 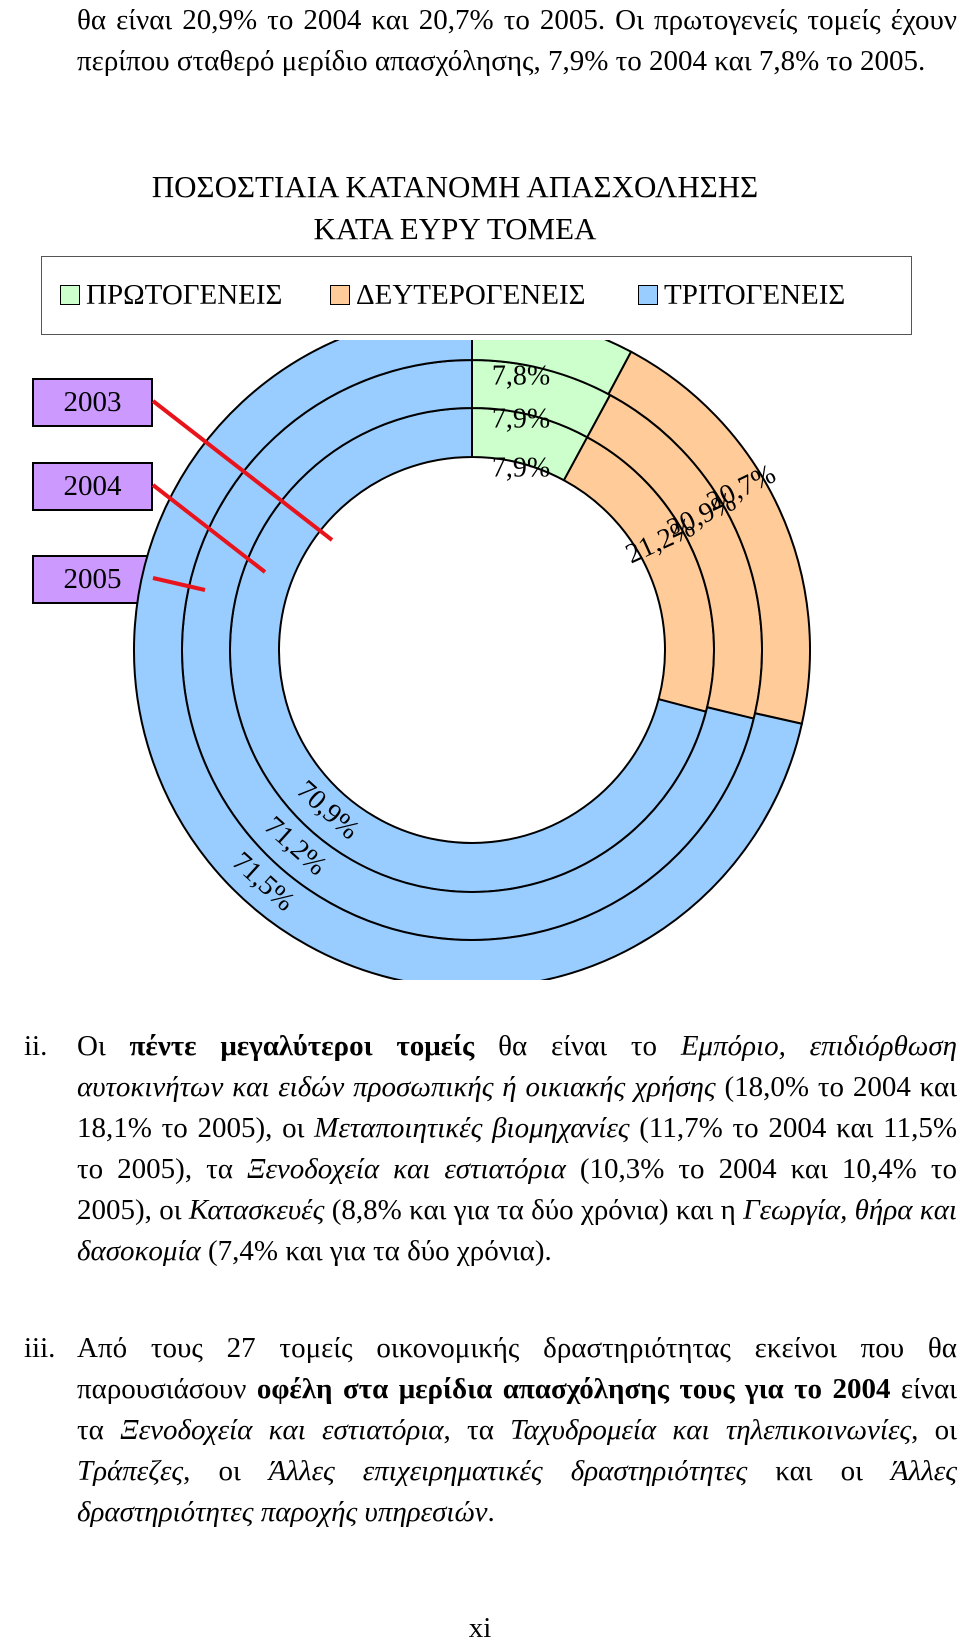 I want to click on legend-item-secondary: ΔΕΥΤΕΡΟΓΕΝΕΙΣ, so click(x=457, y=295).